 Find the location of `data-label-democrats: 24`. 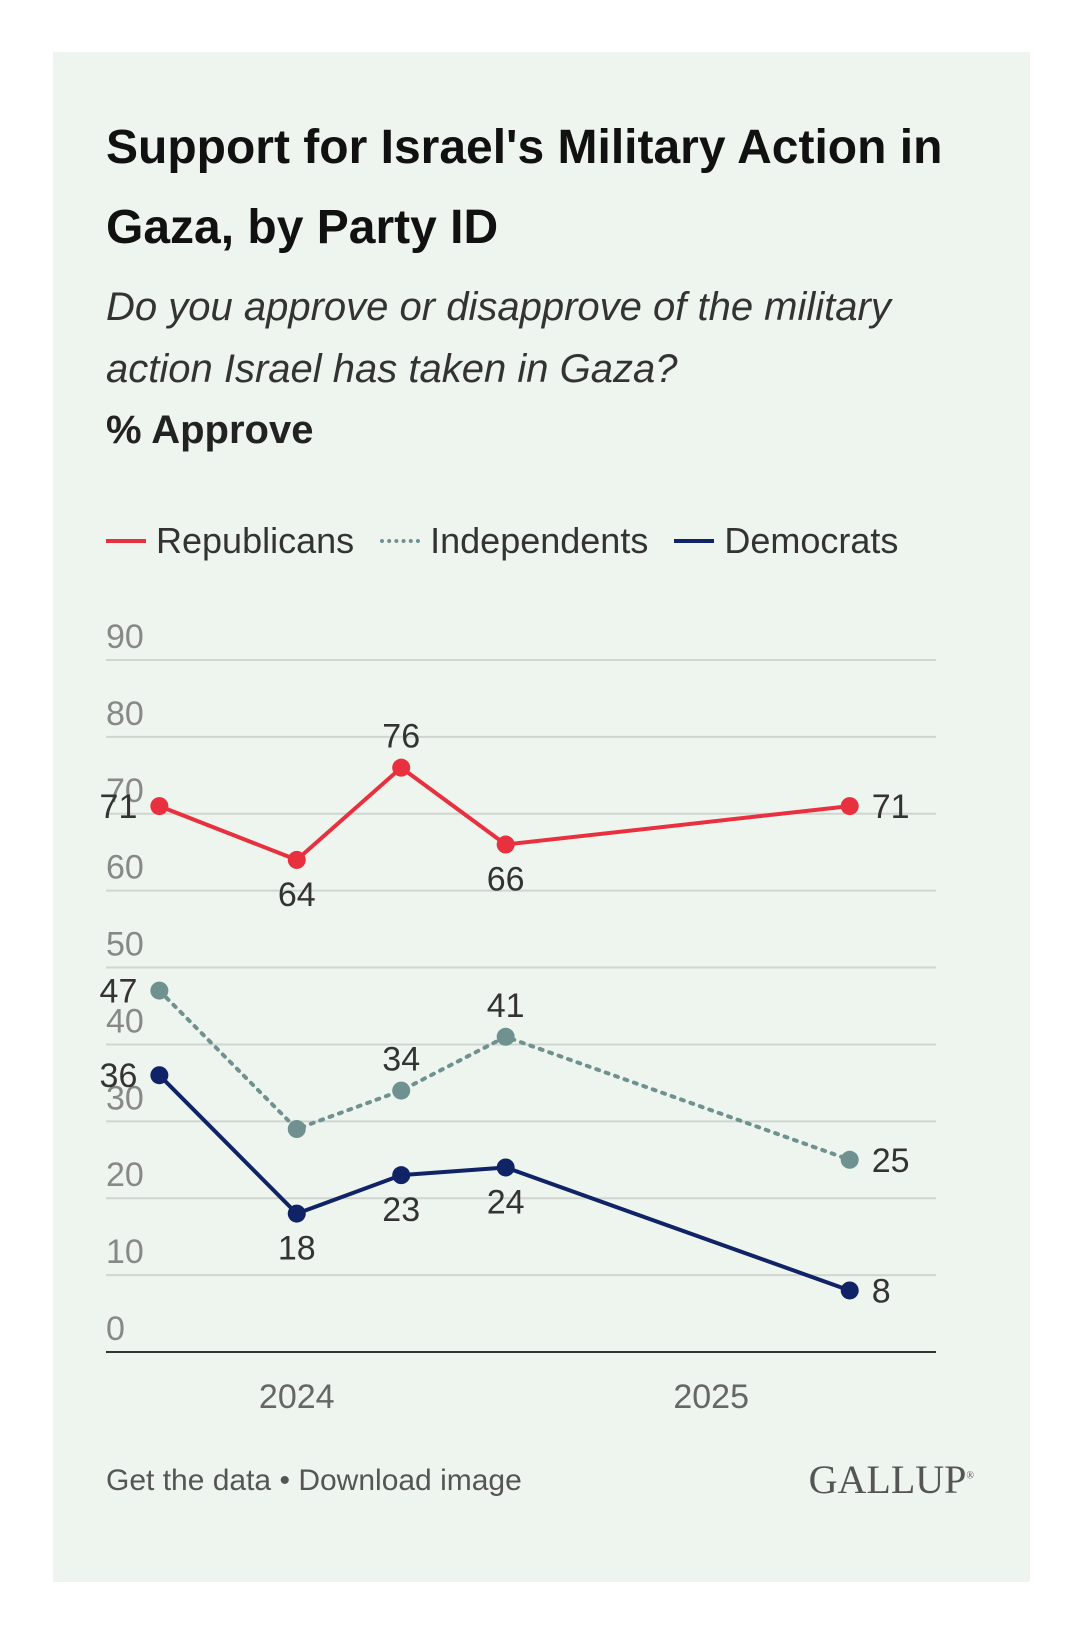

data-label-democrats: 24 is located at coordinates (506, 1202).